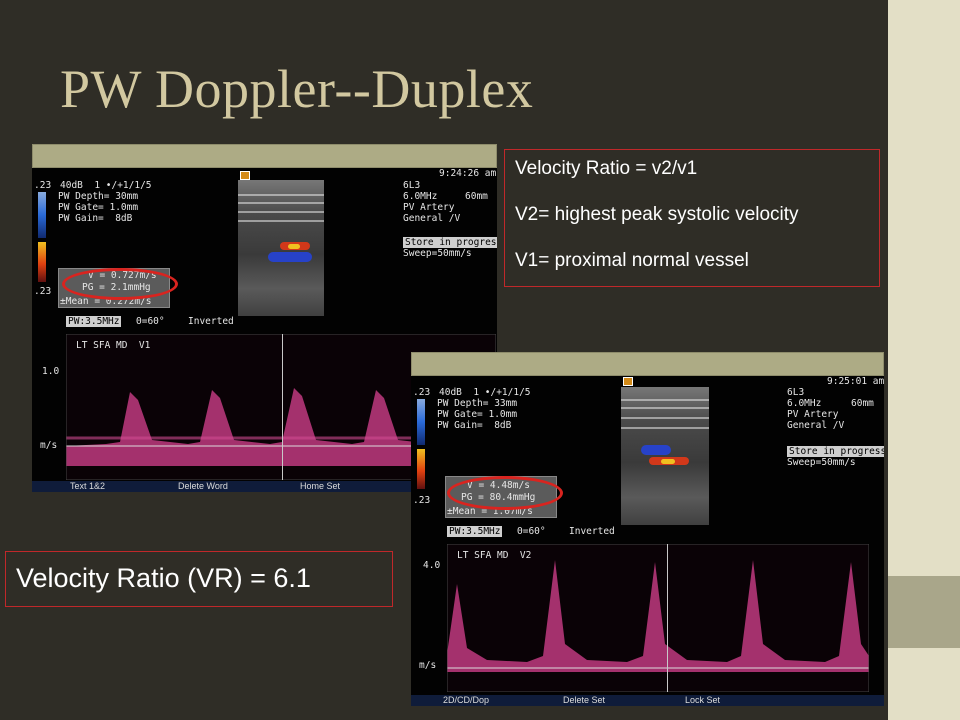 This screenshot has width=960, height=720. What do you see at coordinates (606, 168) in the screenshot?
I see `definition-line: Velocity Ratio = v2/v1` at bounding box center [606, 168].